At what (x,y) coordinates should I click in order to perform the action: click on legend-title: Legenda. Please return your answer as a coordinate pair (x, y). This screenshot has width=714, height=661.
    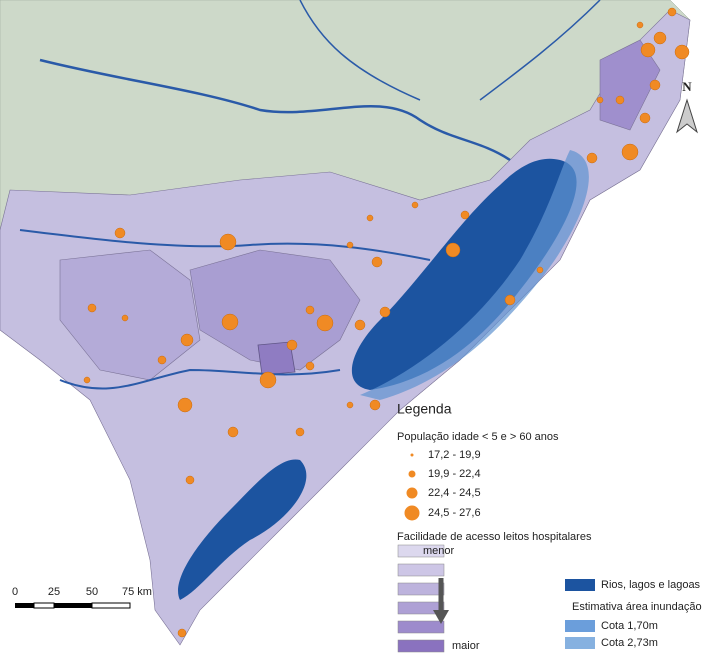
    Looking at the image, I should click on (424, 409).